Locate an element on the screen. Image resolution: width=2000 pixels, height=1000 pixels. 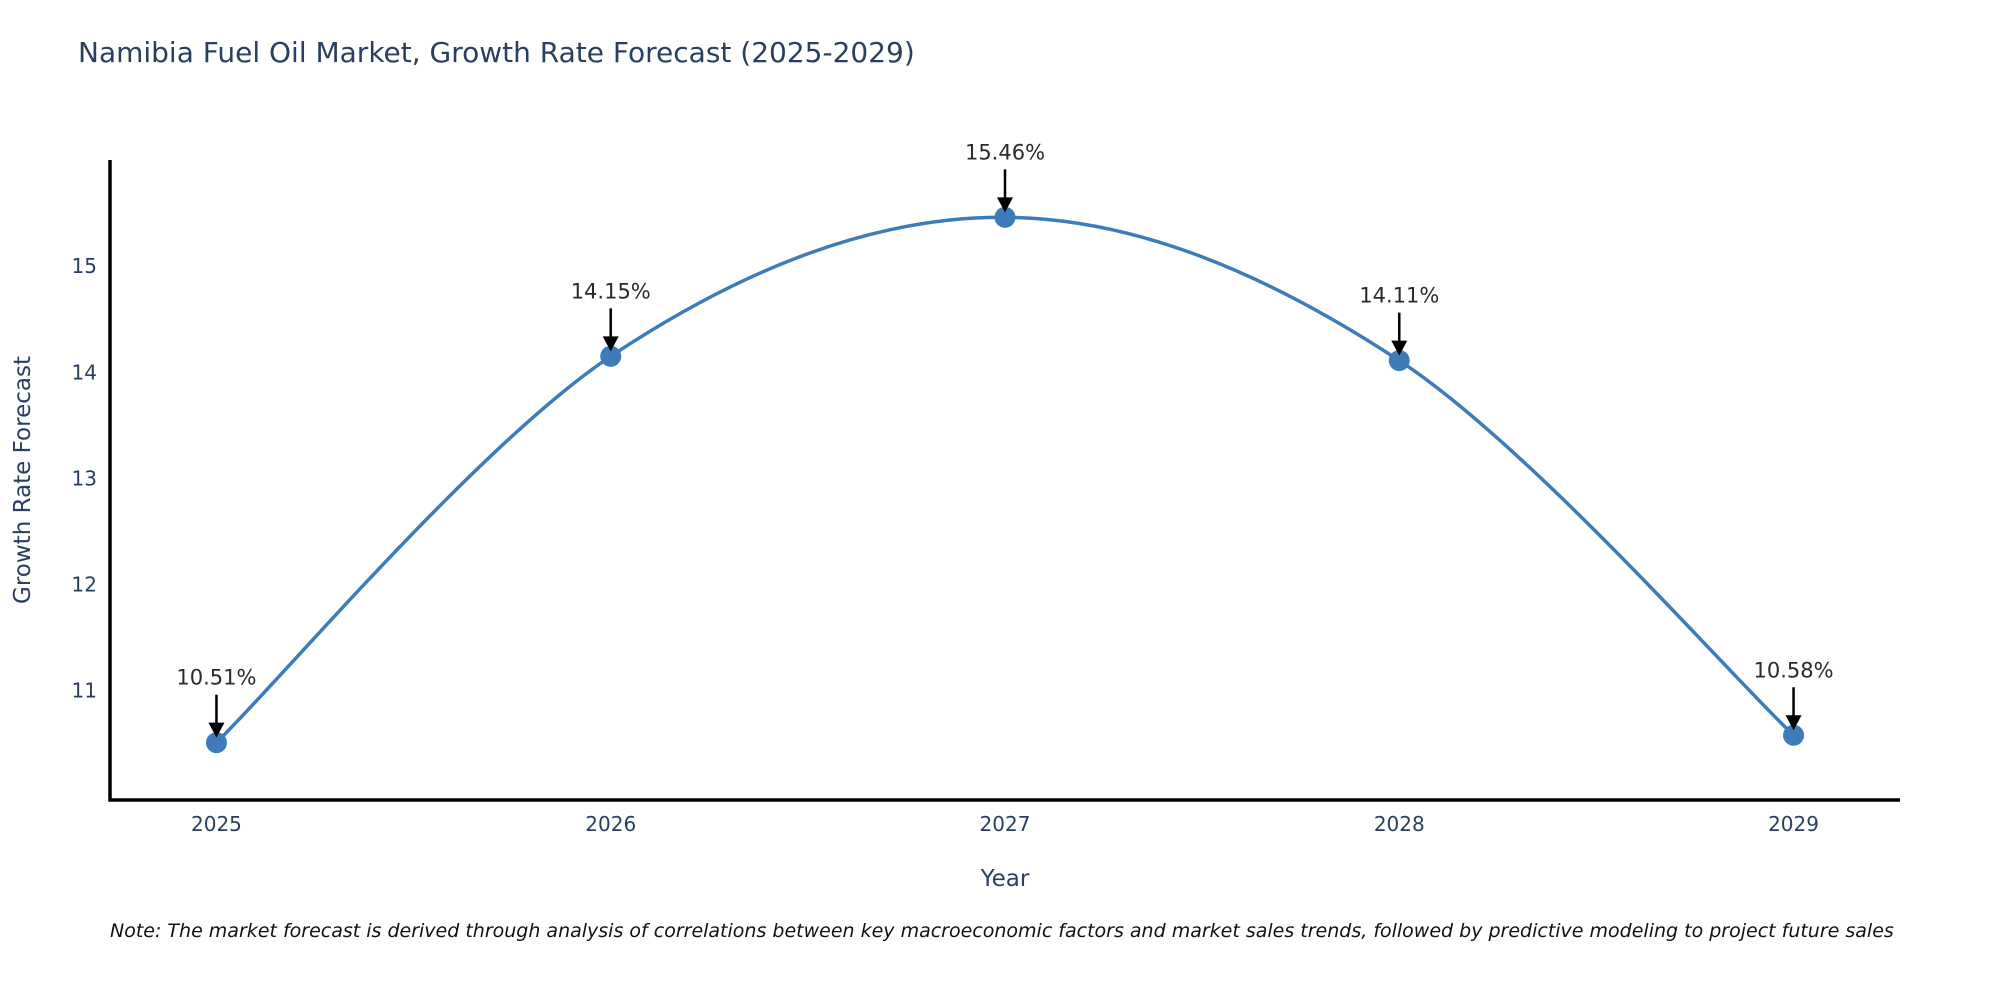
data-point-label: 10.58% is located at coordinates (1794, 670).